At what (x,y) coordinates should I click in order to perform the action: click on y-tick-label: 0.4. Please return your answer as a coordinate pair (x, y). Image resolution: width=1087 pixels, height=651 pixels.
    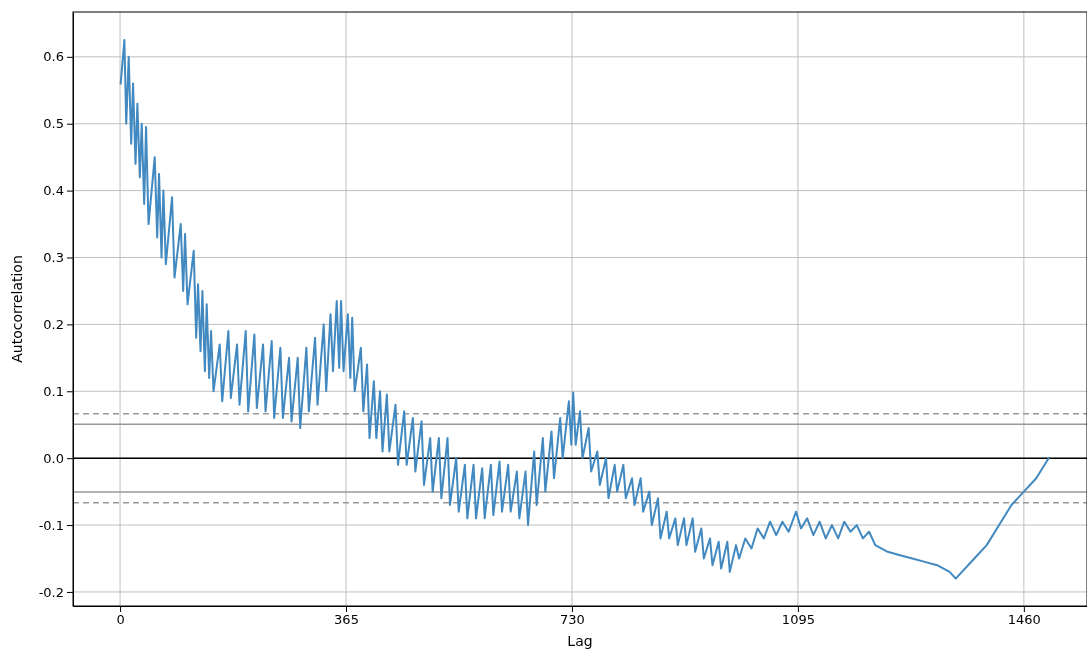
    Looking at the image, I should click on (53, 191).